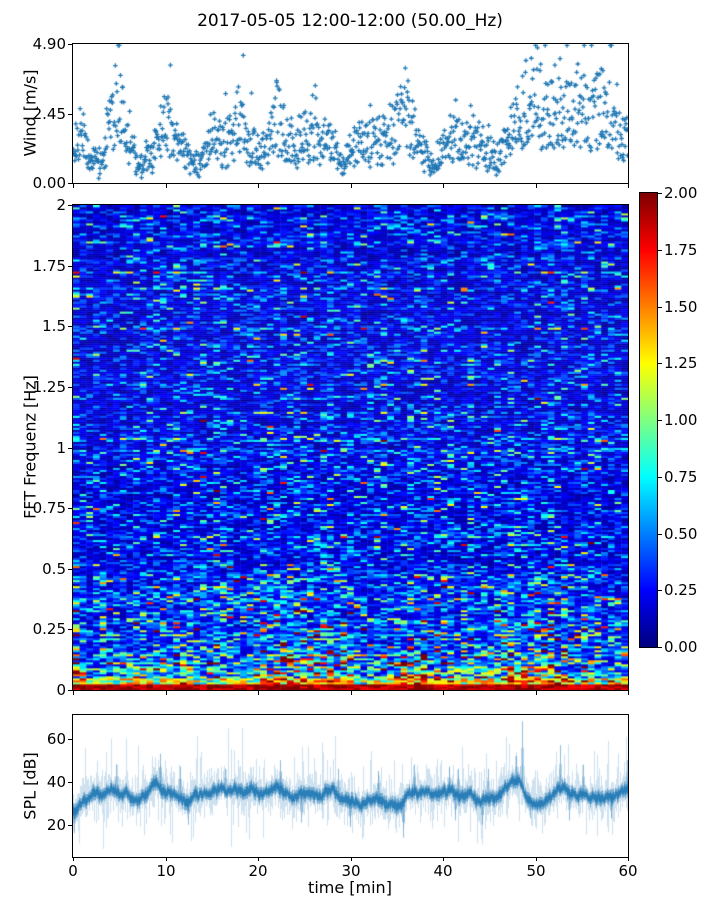 The height and width of the screenshot is (900, 720). What do you see at coordinates (258, 871) in the screenshot?
I see `spl-xtick-label: 20` at bounding box center [258, 871].